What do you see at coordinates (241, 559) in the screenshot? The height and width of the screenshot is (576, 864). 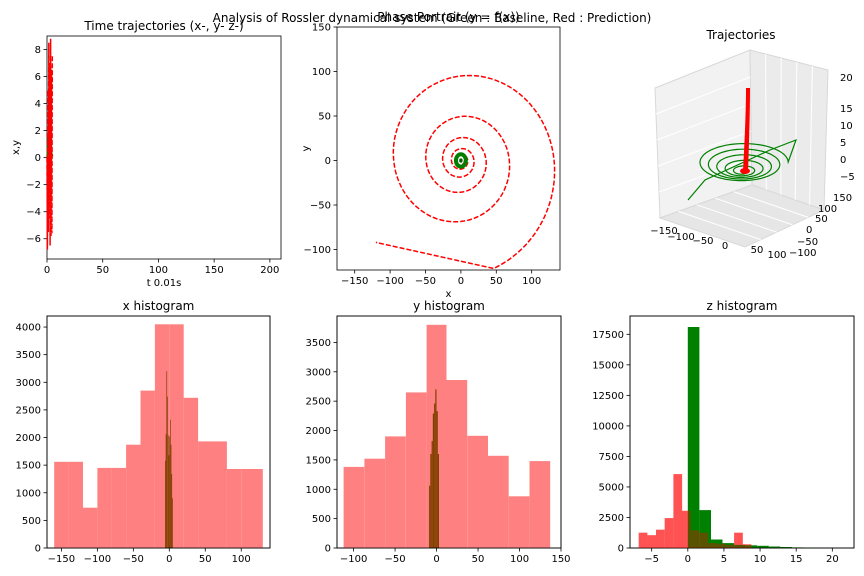 I see `x-hist-x-tick-label: 100` at bounding box center [241, 559].